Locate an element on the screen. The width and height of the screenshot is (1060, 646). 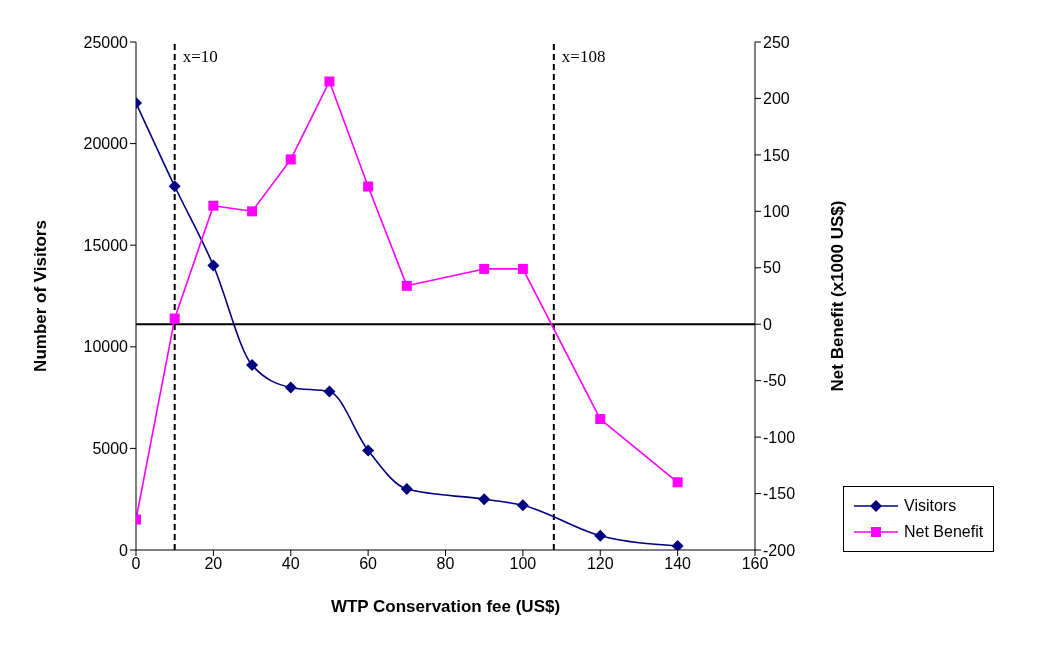
ref-line-label: x=10 is located at coordinates (200, 57).